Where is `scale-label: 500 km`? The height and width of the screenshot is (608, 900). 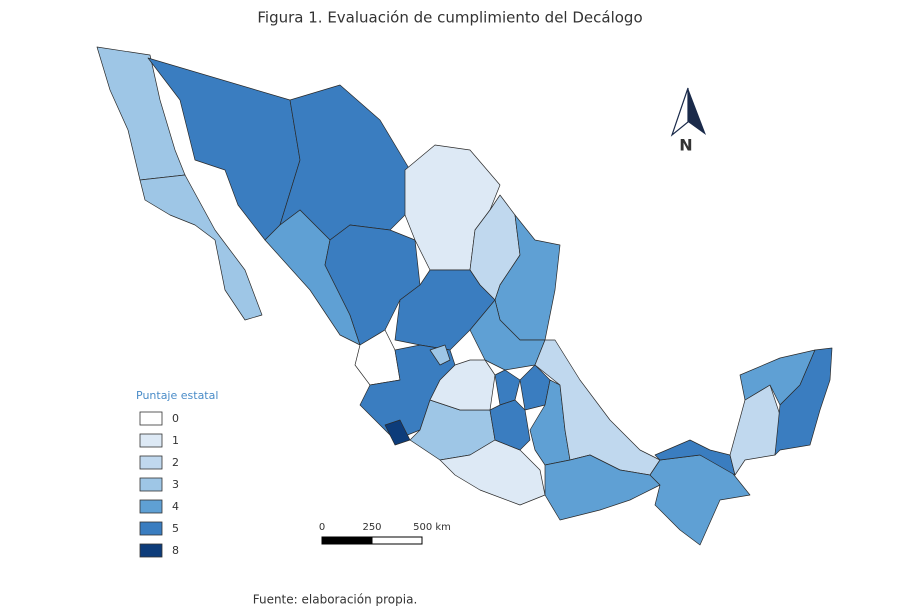 scale-label: 500 km is located at coordinates (432, 527).